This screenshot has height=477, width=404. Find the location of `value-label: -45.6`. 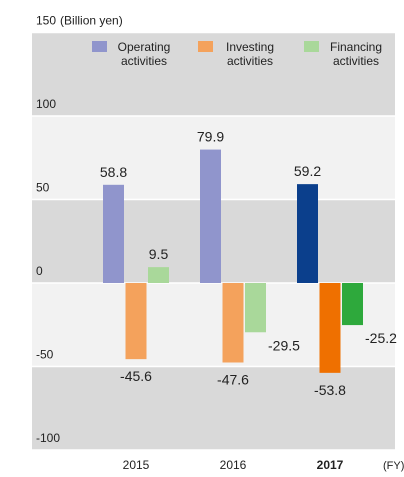

value-label: -45.6 is located at coordinates (136, 376).